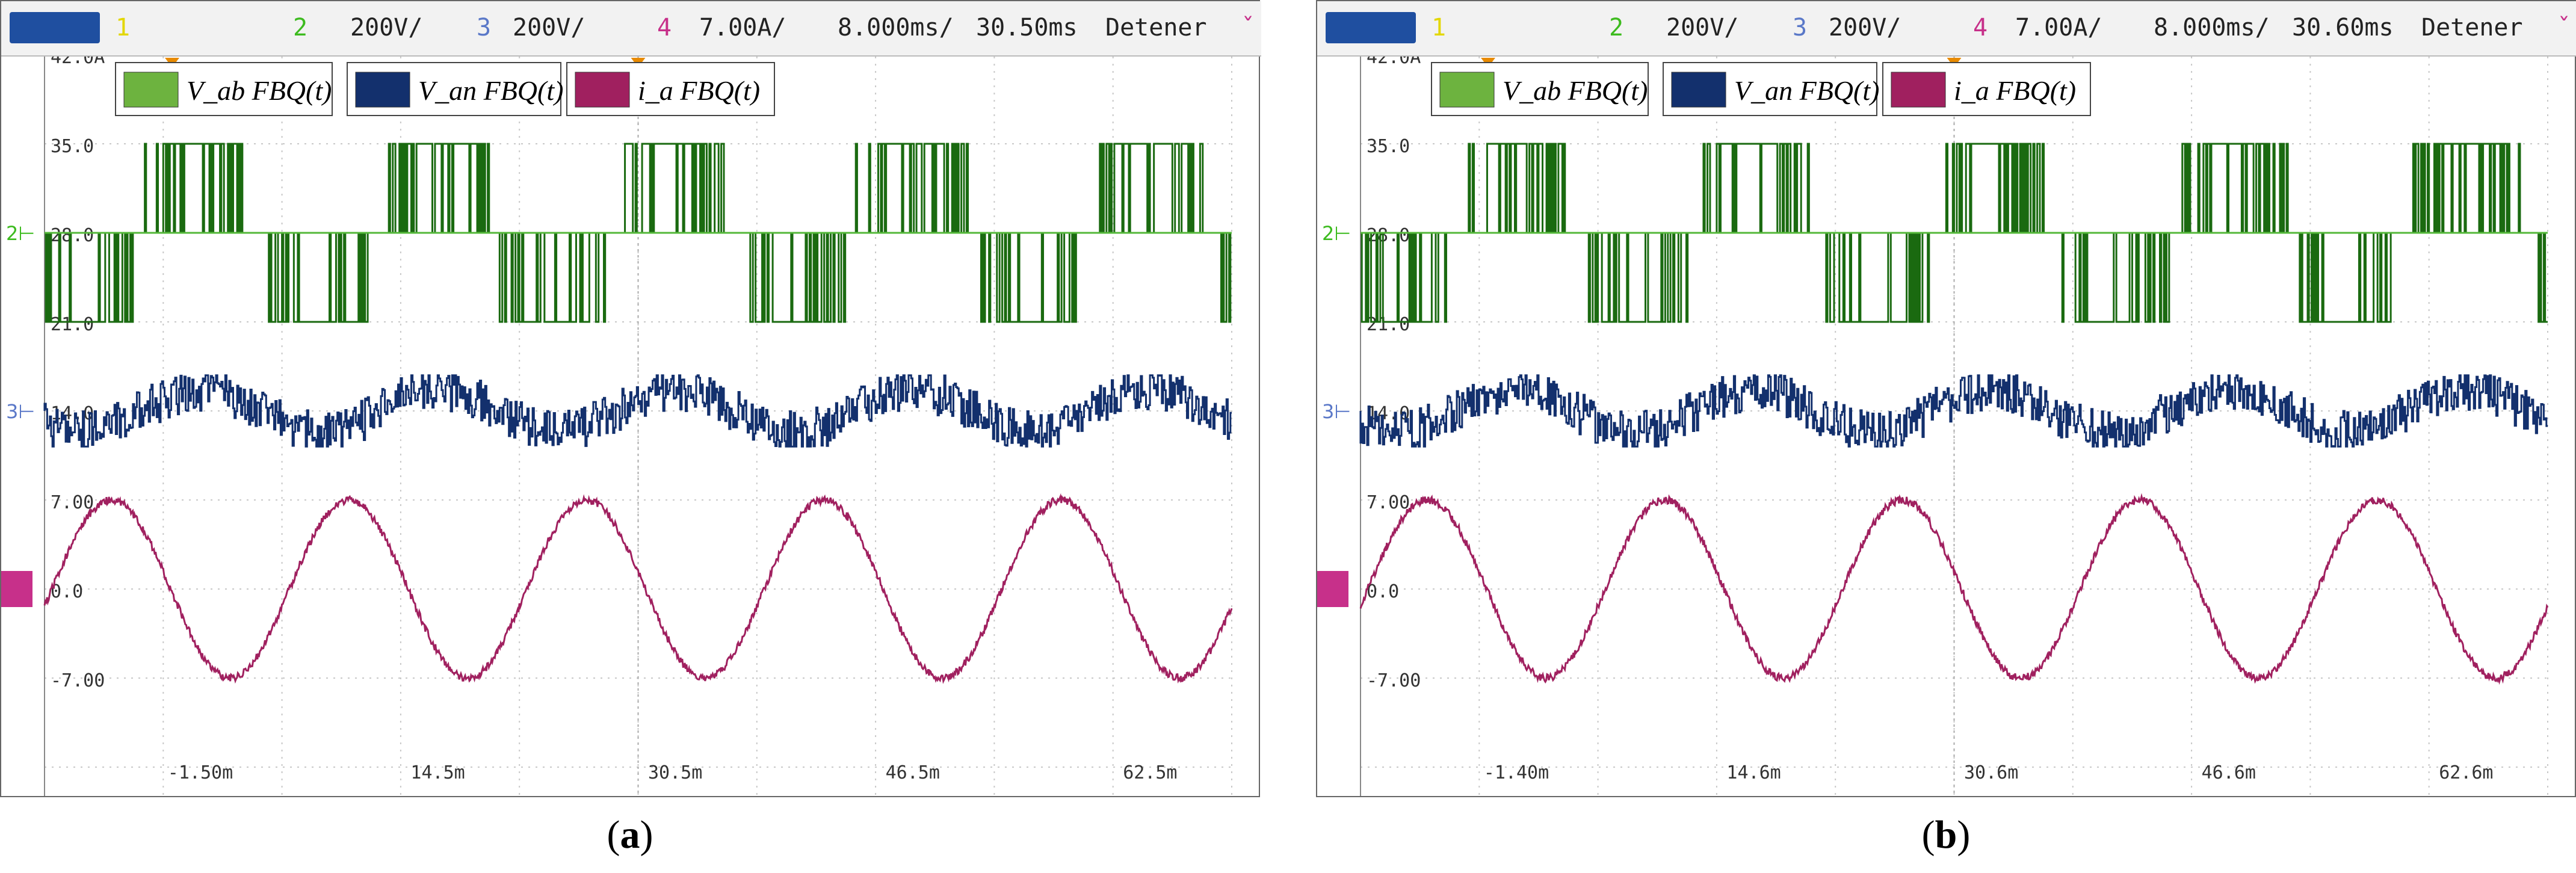  Describe the element at coordinates (1753, 772) in the screenshot. I see `x-tick-label: 14.6m` at that location.